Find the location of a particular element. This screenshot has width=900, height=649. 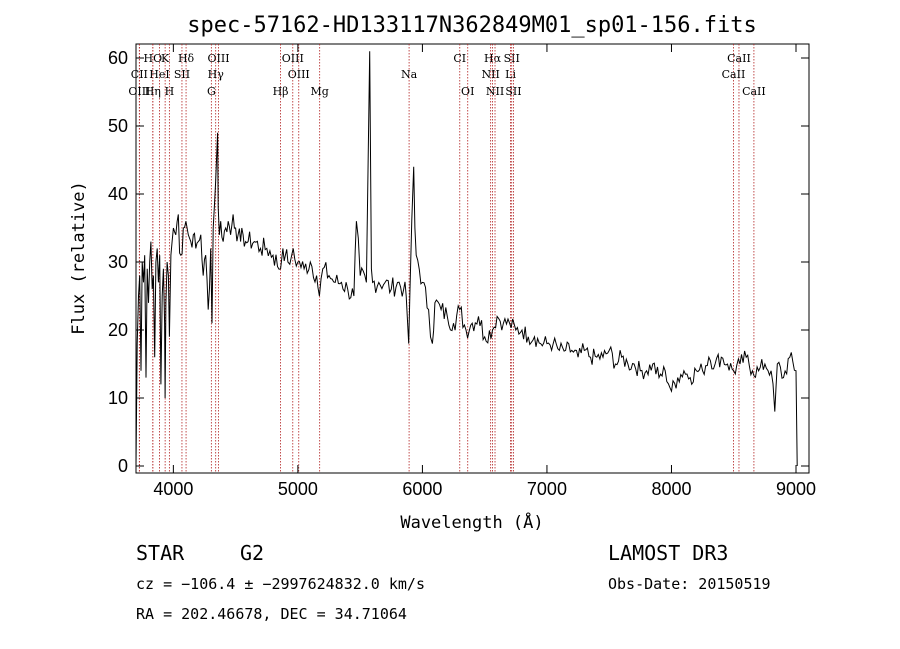

y-axis-label: Flux (relative) is located at coordinates (79, 258).